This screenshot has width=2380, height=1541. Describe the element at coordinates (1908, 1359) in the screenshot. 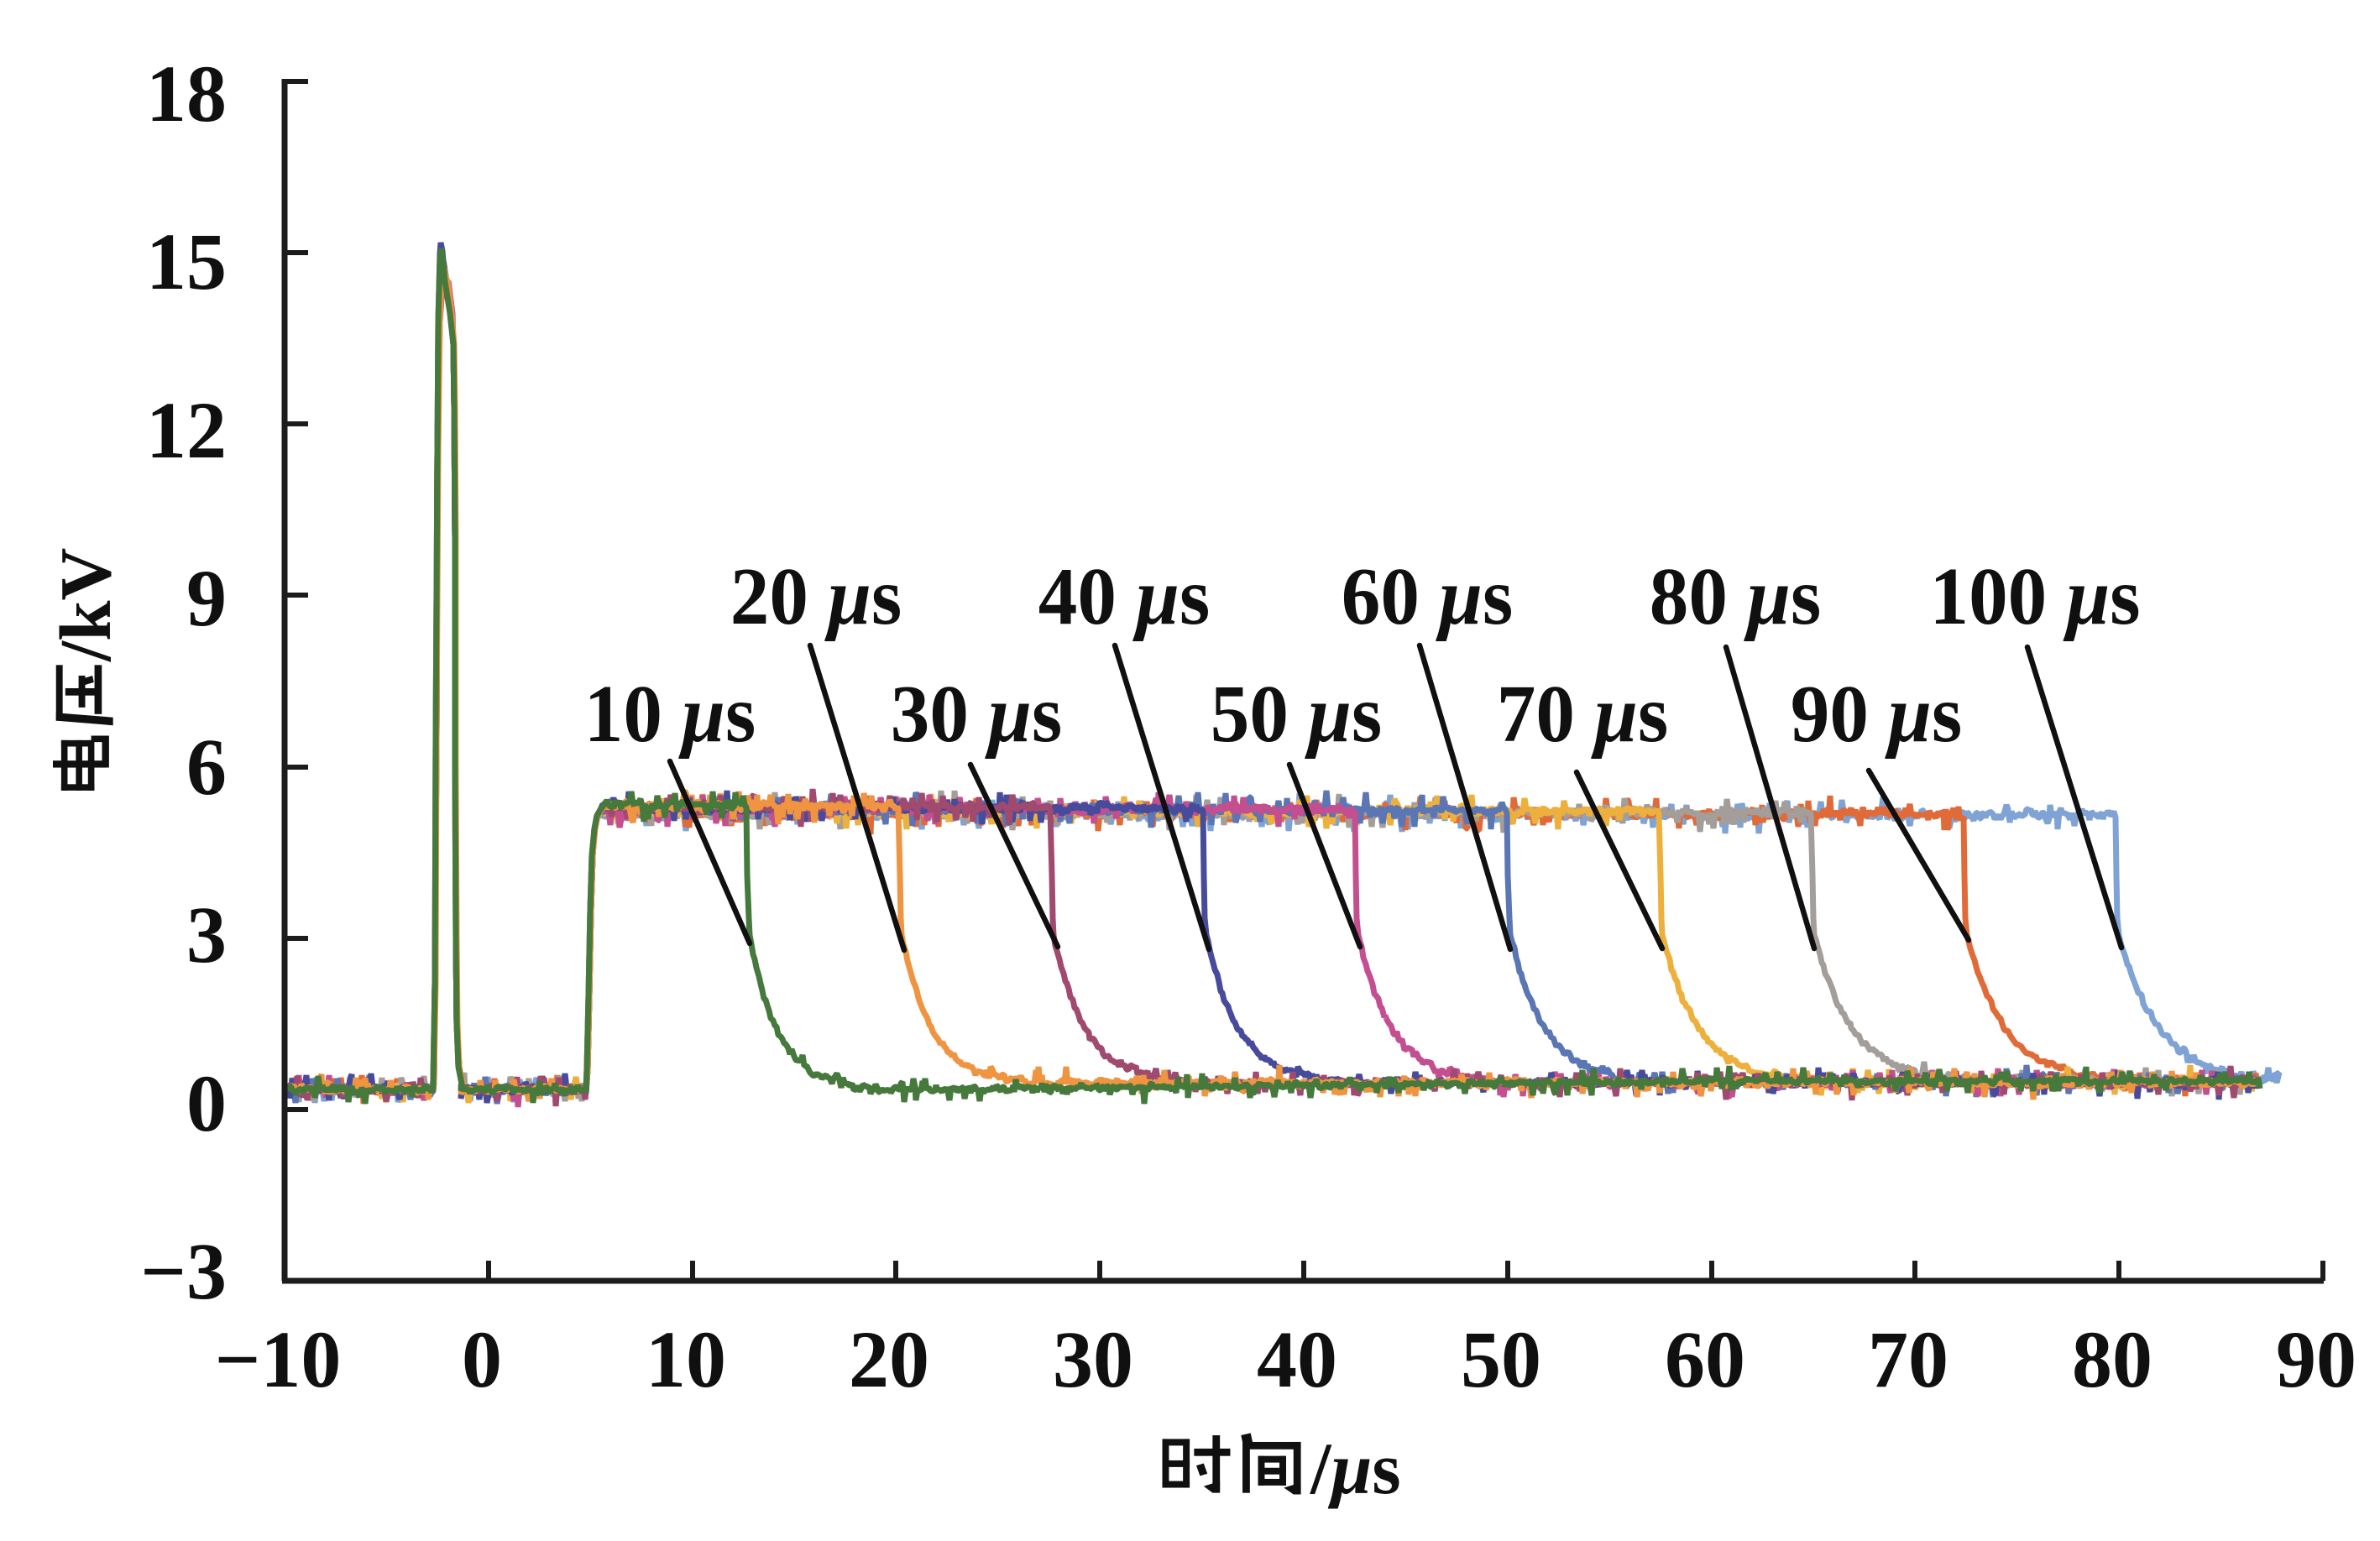

I see `svg-text: 70` at that location.